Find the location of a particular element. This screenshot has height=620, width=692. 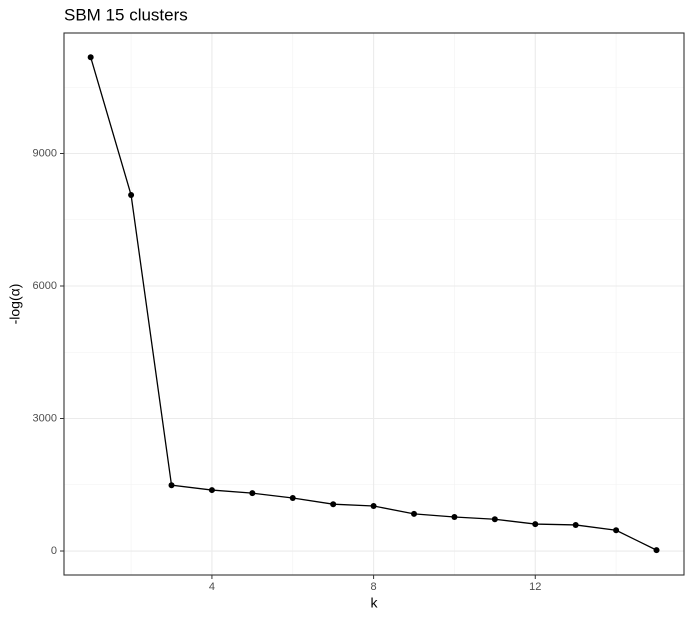

y-tick-label: 0 is located at coordinates (54, 551).